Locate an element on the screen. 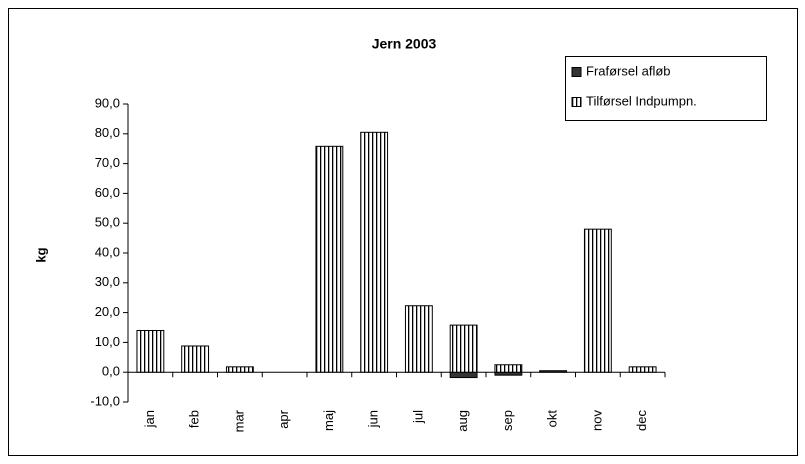 Image resolution: width=805 pixels, height=464 pixels. x-tick-label: nov is located at coordinates (596, 420).